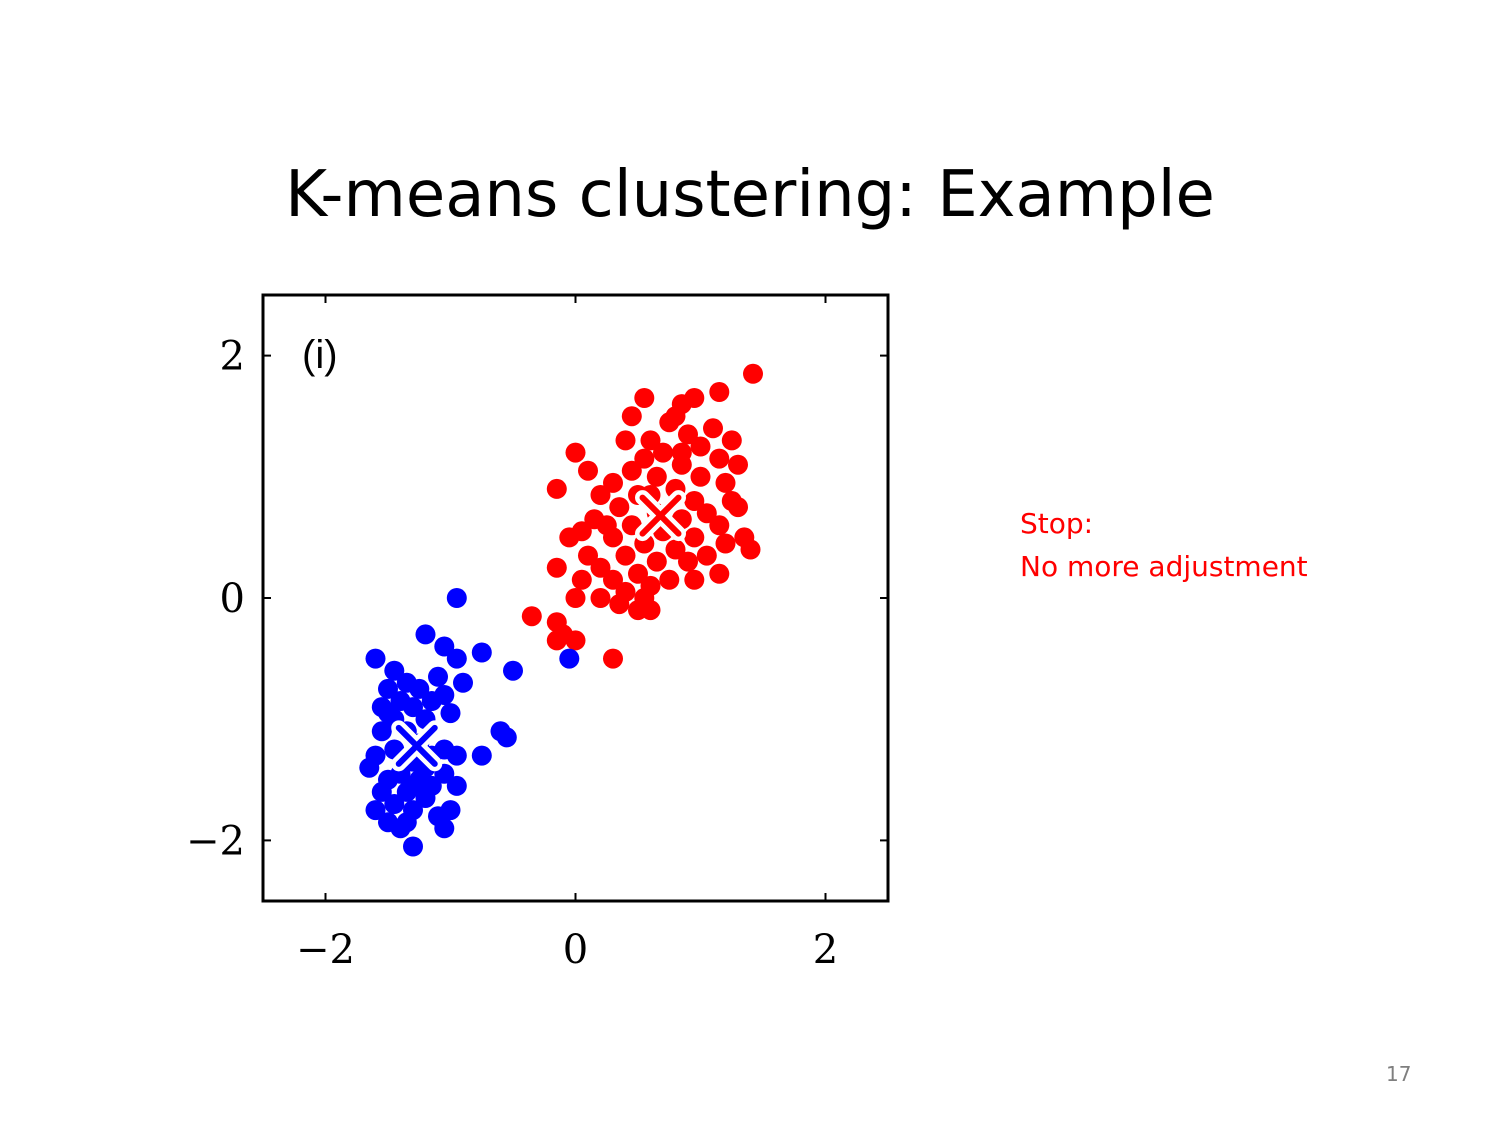 The image size is (1500, 1125). I want to click on centroid-layer, so click(538, 631).